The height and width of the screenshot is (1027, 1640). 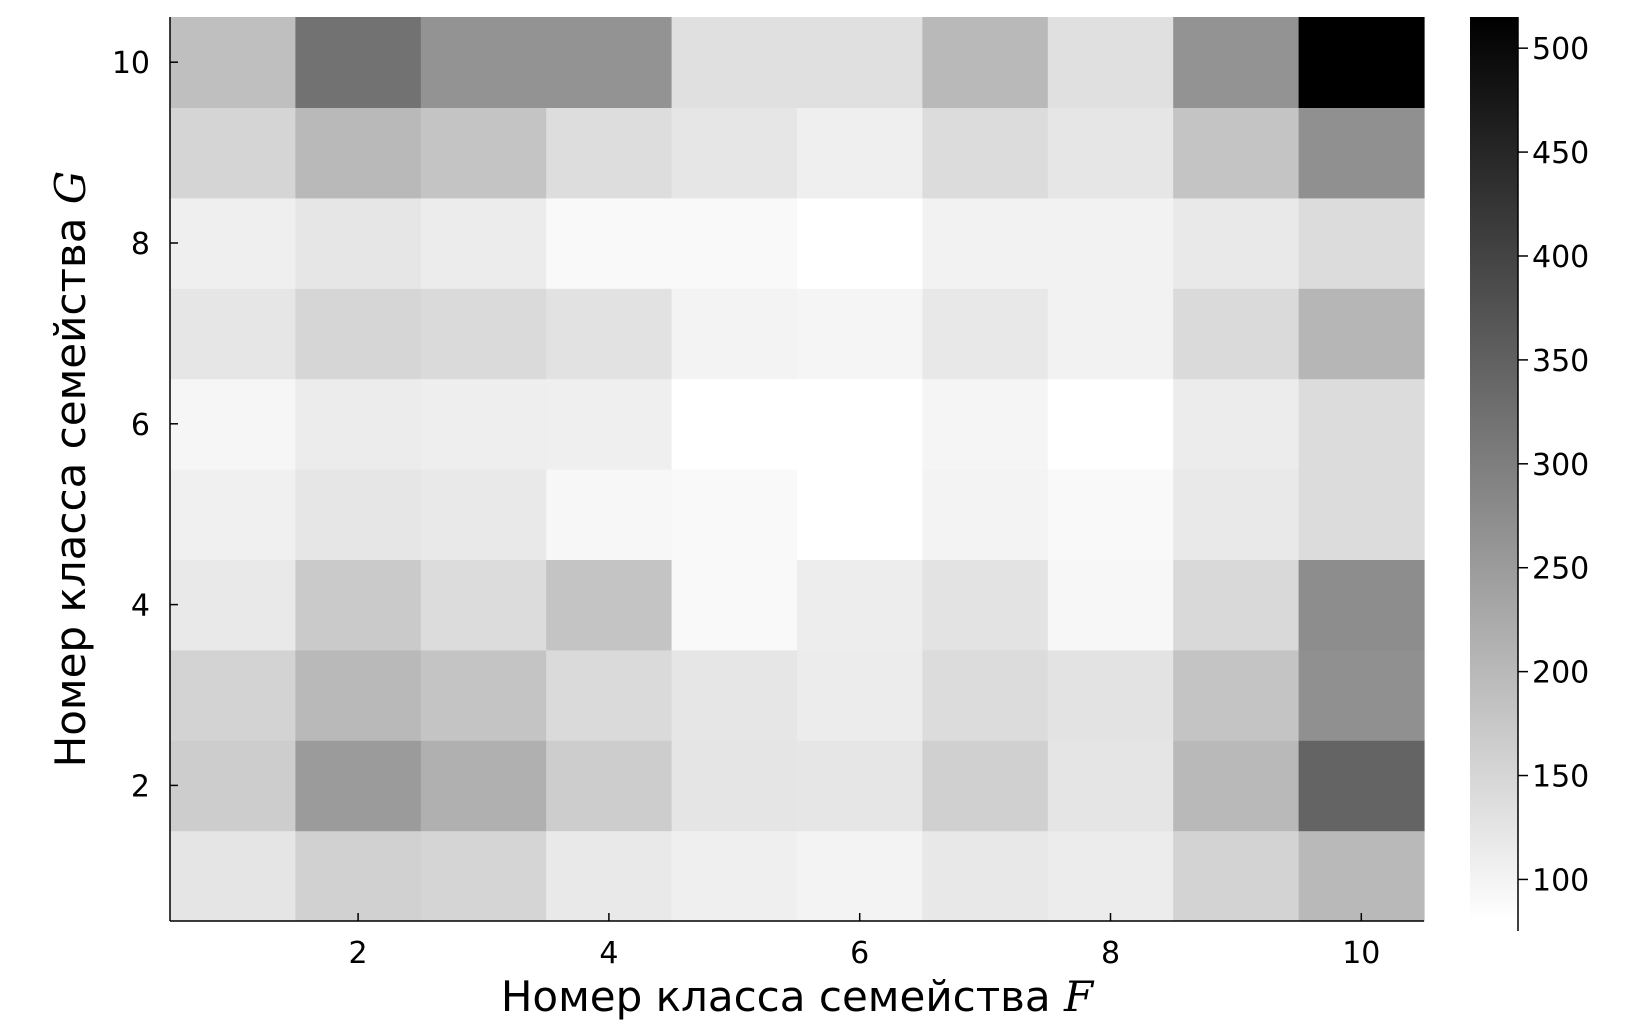 I want to click on heatmap-cell-f6-g7, so click(x=860, y=334).